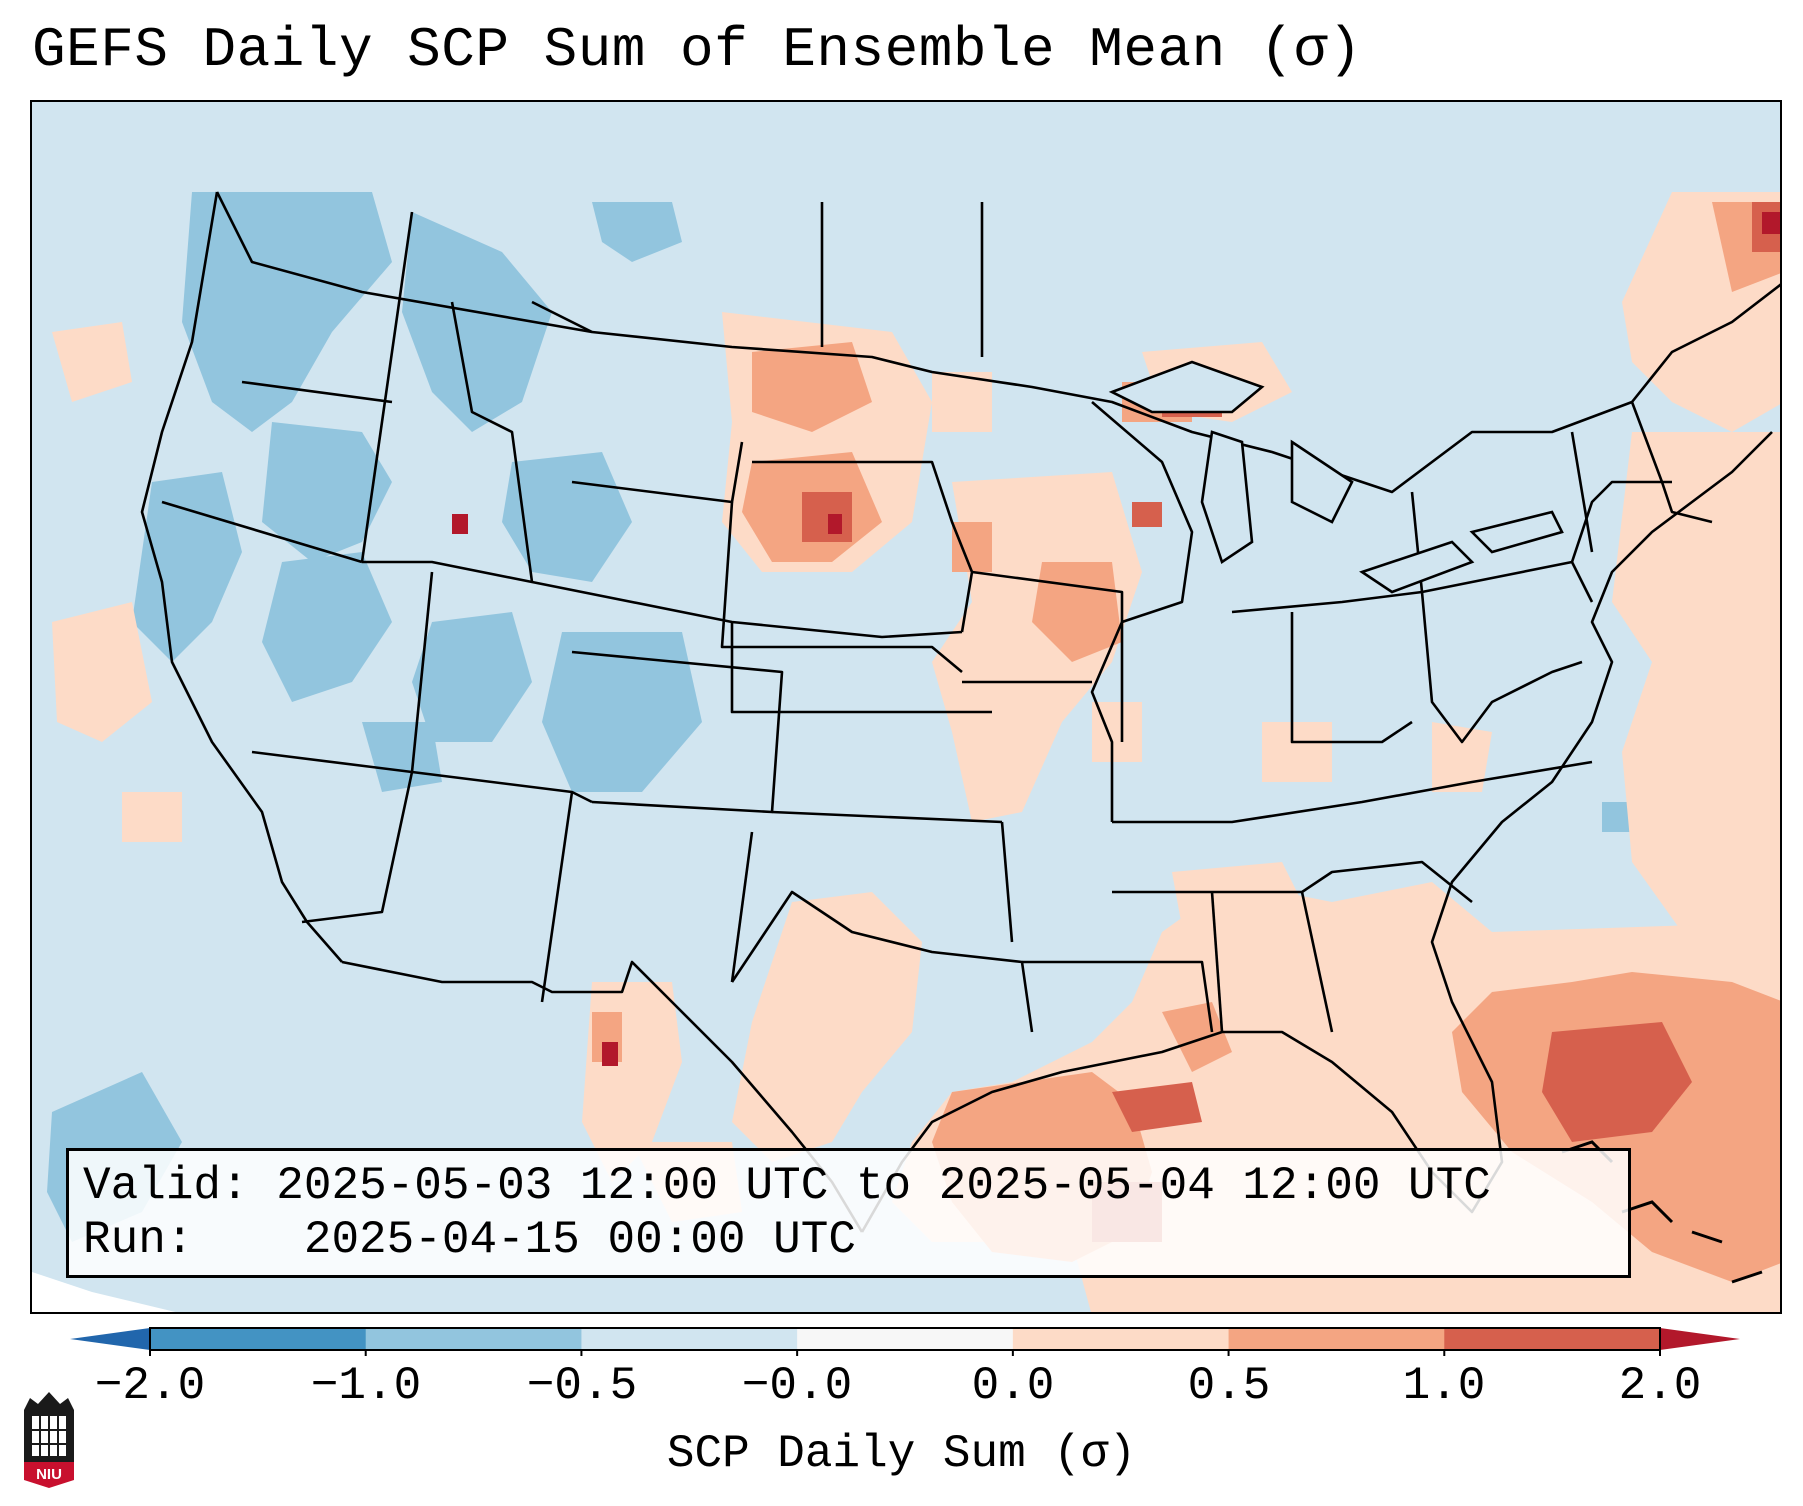  Describe the element at coordinates (150, 1386) in the screenshot. I see `tick-label: −2.0` at that location.